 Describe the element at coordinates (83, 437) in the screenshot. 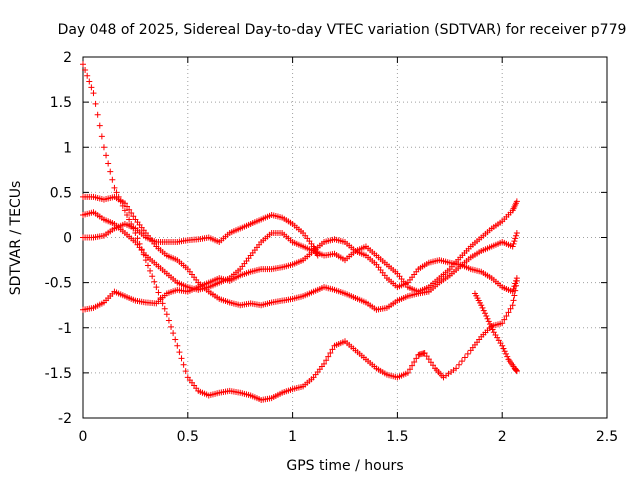

I see `x-tick-label: 0` at that location.